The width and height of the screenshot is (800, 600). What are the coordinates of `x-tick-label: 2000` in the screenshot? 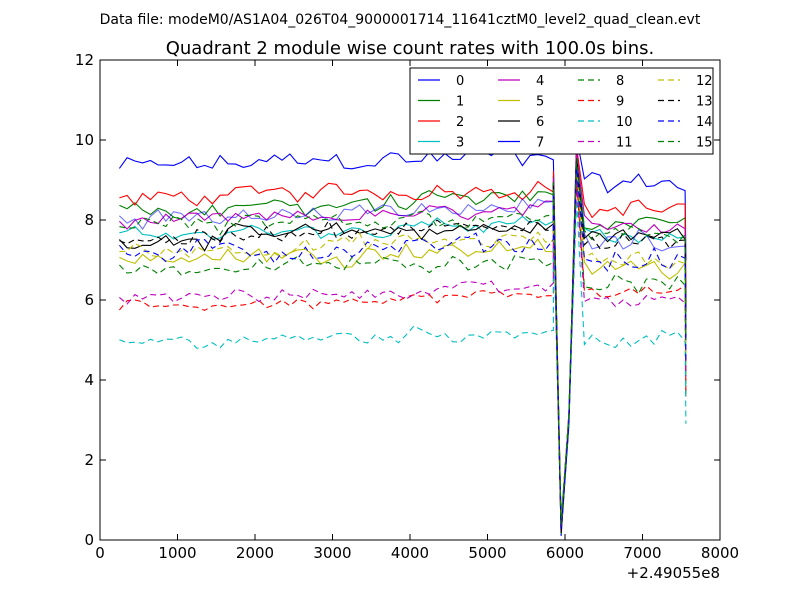 It's located at (255, 553).